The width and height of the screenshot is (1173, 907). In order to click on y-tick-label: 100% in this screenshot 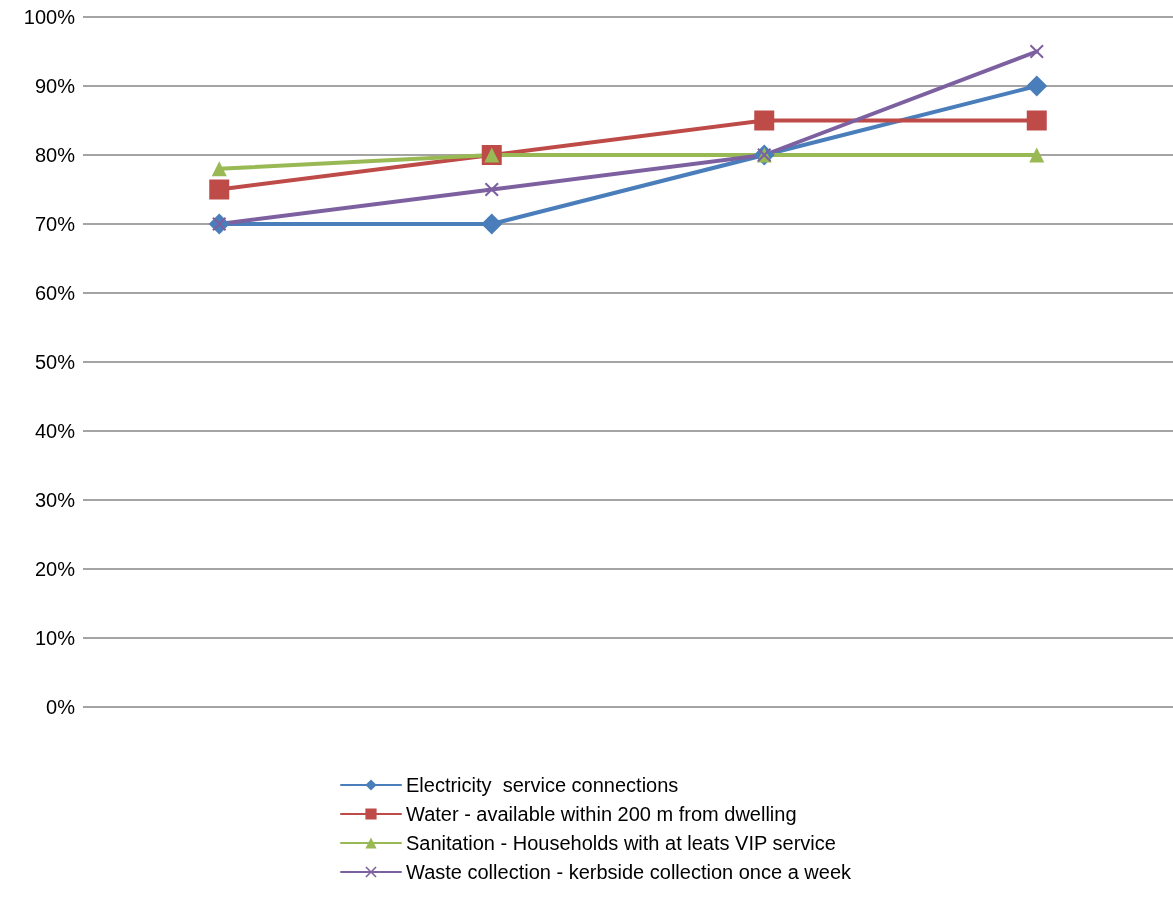, I will do `click(49, 17)`.